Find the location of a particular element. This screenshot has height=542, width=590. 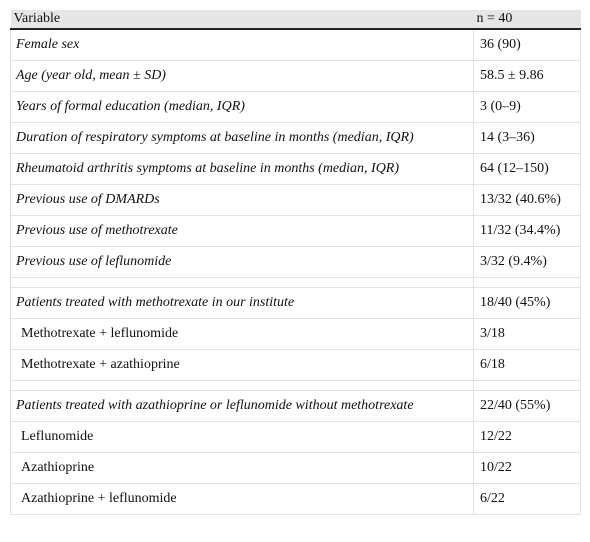

variable-cell: Previous use of methotrexate is located at coordinates (242, 231).